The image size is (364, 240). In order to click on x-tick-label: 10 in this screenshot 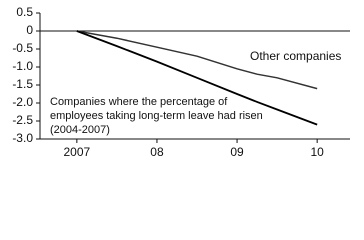, I will do `click(317, 152)`.